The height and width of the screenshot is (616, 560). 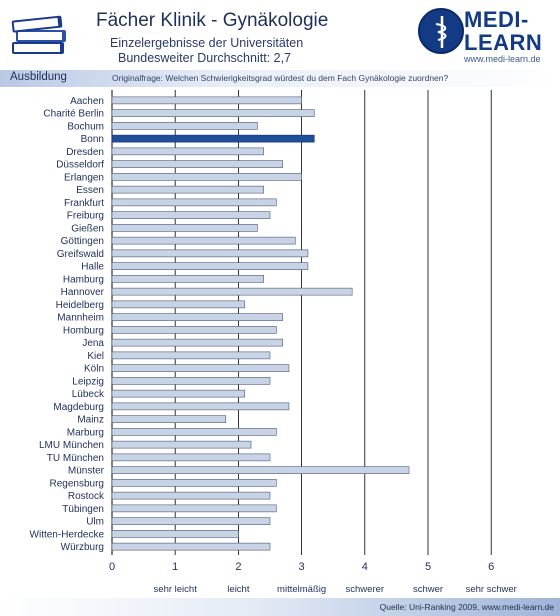 I want to click on scale-label: mittelmäßig, so click(x=301, y=589).